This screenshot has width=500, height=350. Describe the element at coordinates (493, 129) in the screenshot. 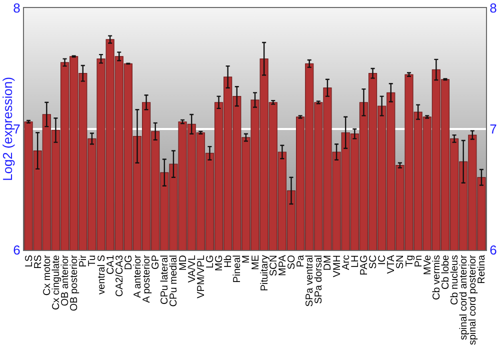

I see `y2-tick-label: 7` at that location.